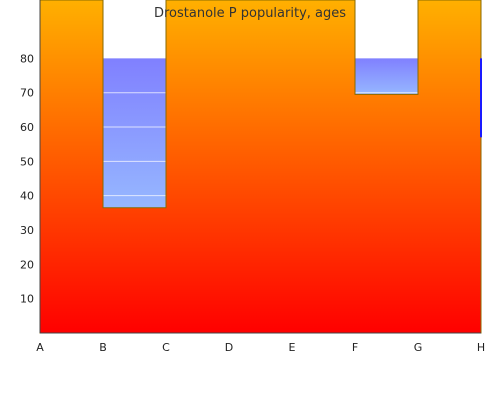 This screenshot has width=500, height=400. What do you see at coordinates (418, 347) in the screenshot?
I see `x-tick-label: G` at bounding box center [418, 347].